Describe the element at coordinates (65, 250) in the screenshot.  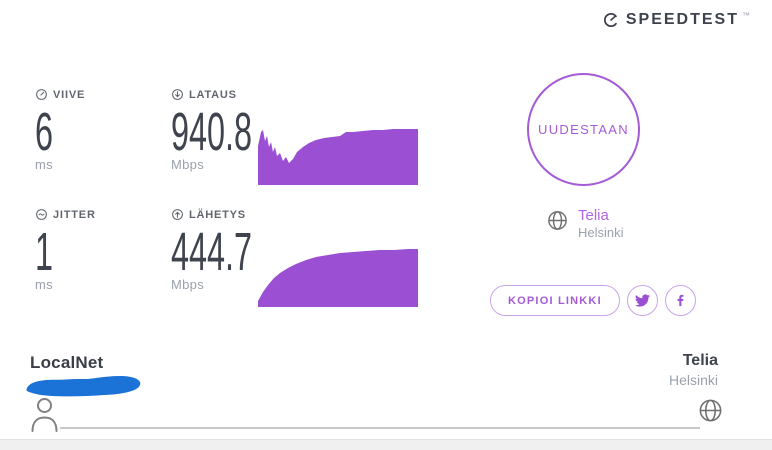
I see `jitter-metric: JITTER 1 ms` at that location.